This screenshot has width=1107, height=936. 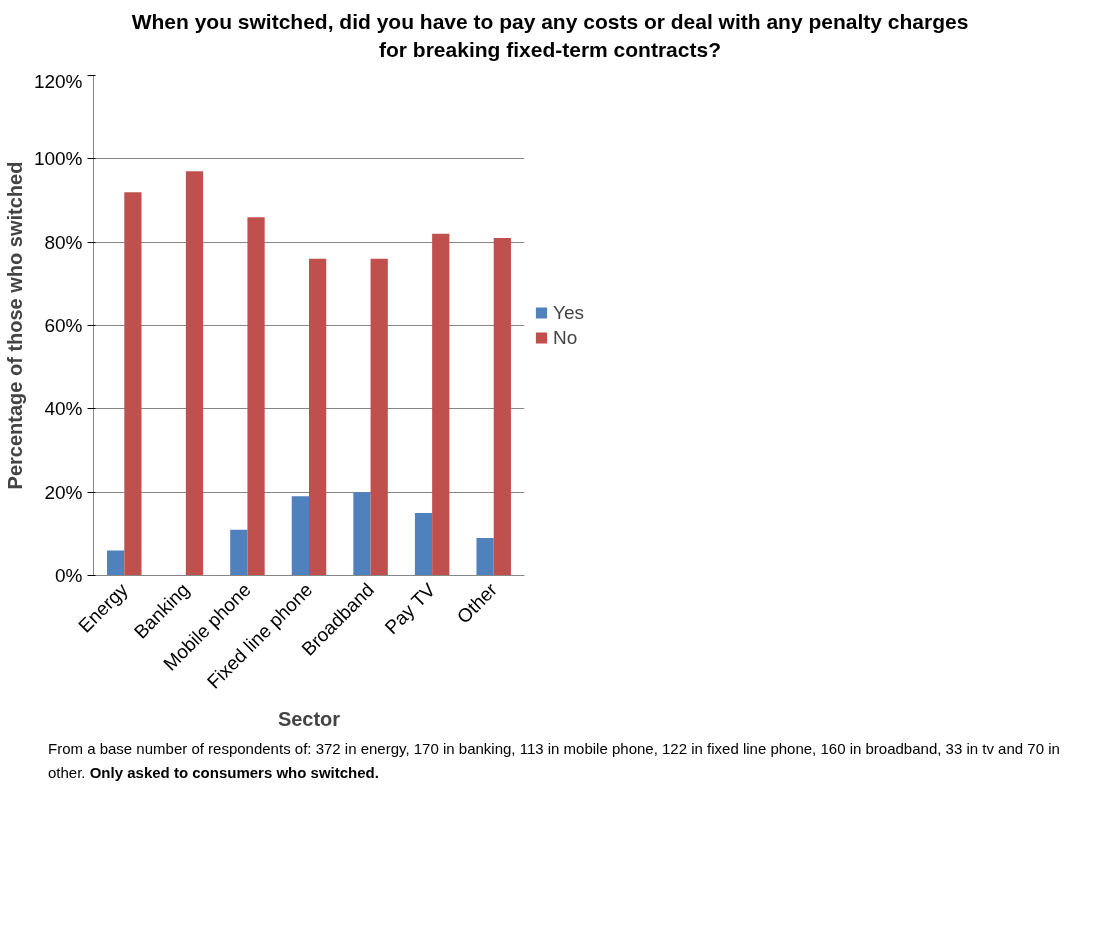 What do you see at coordinates (309, 718) in the screenshot?
I see `x-axis-title: Sector` at bounding box center [309, 718].